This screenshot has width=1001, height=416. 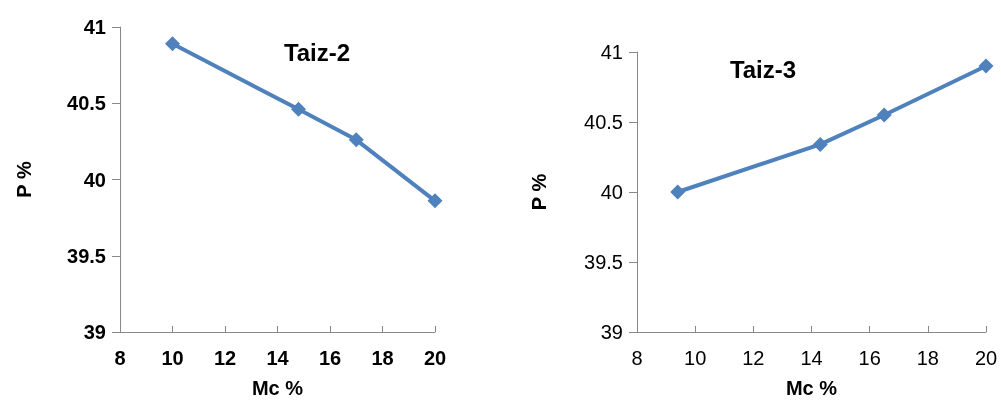 I want to click on text: Taiz-2, so click(x=317, y=52).